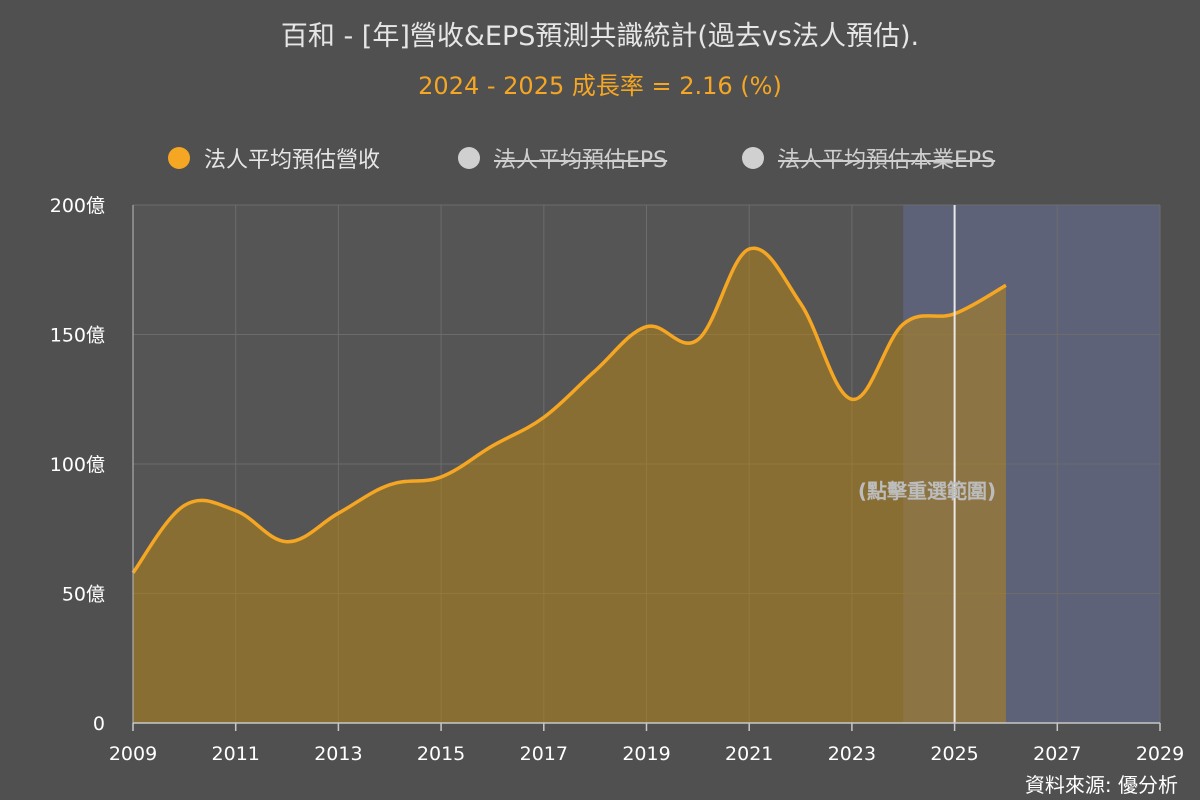 Image resolution: width=1200 pixels, height=800 pixels. What do you see at coordinates (469, 158) in the screenshot?
I see `legend-dot-eps` at bounding box center [469, 158].